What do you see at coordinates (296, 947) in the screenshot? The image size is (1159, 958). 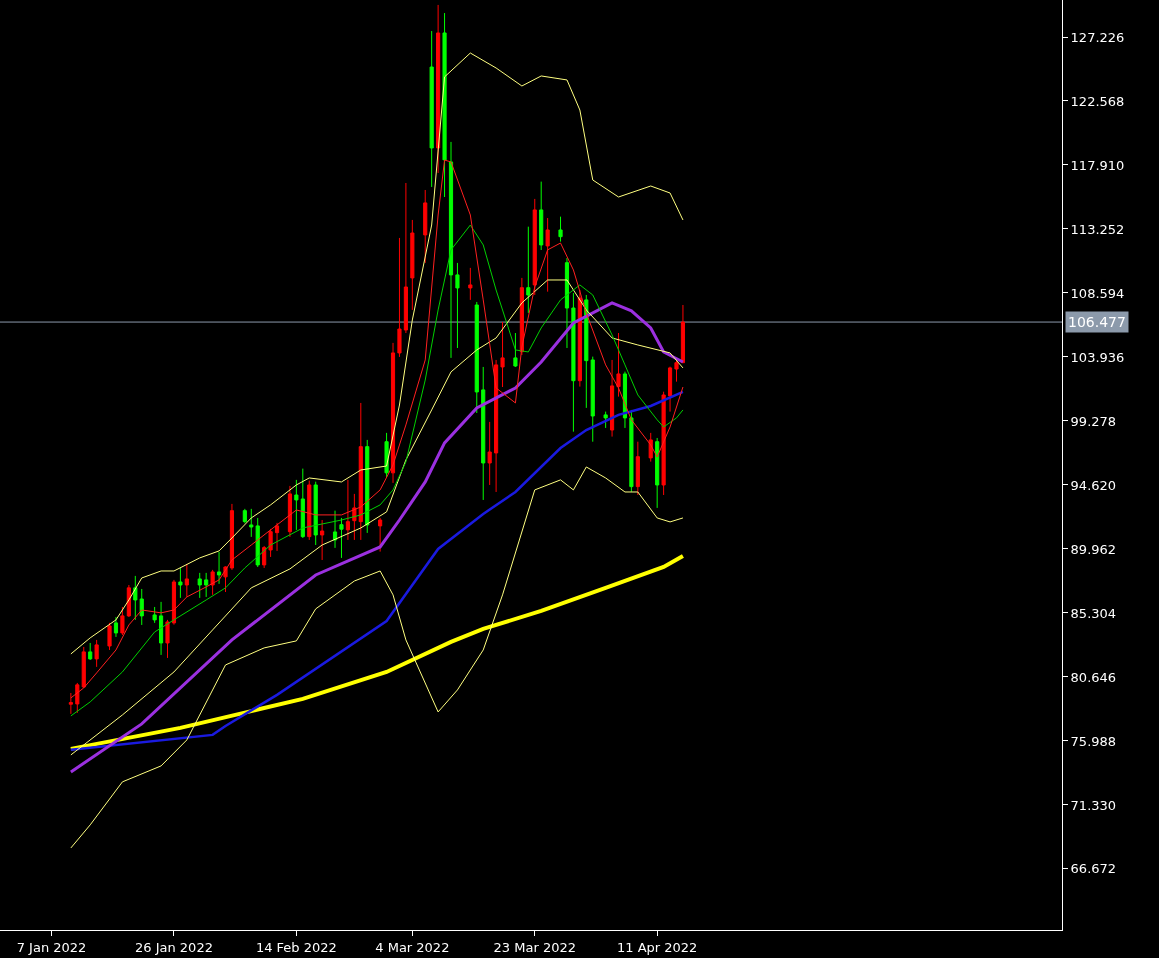 I see `x-tick-label: 14 Feb 2022` at bounding box center [296, 947].